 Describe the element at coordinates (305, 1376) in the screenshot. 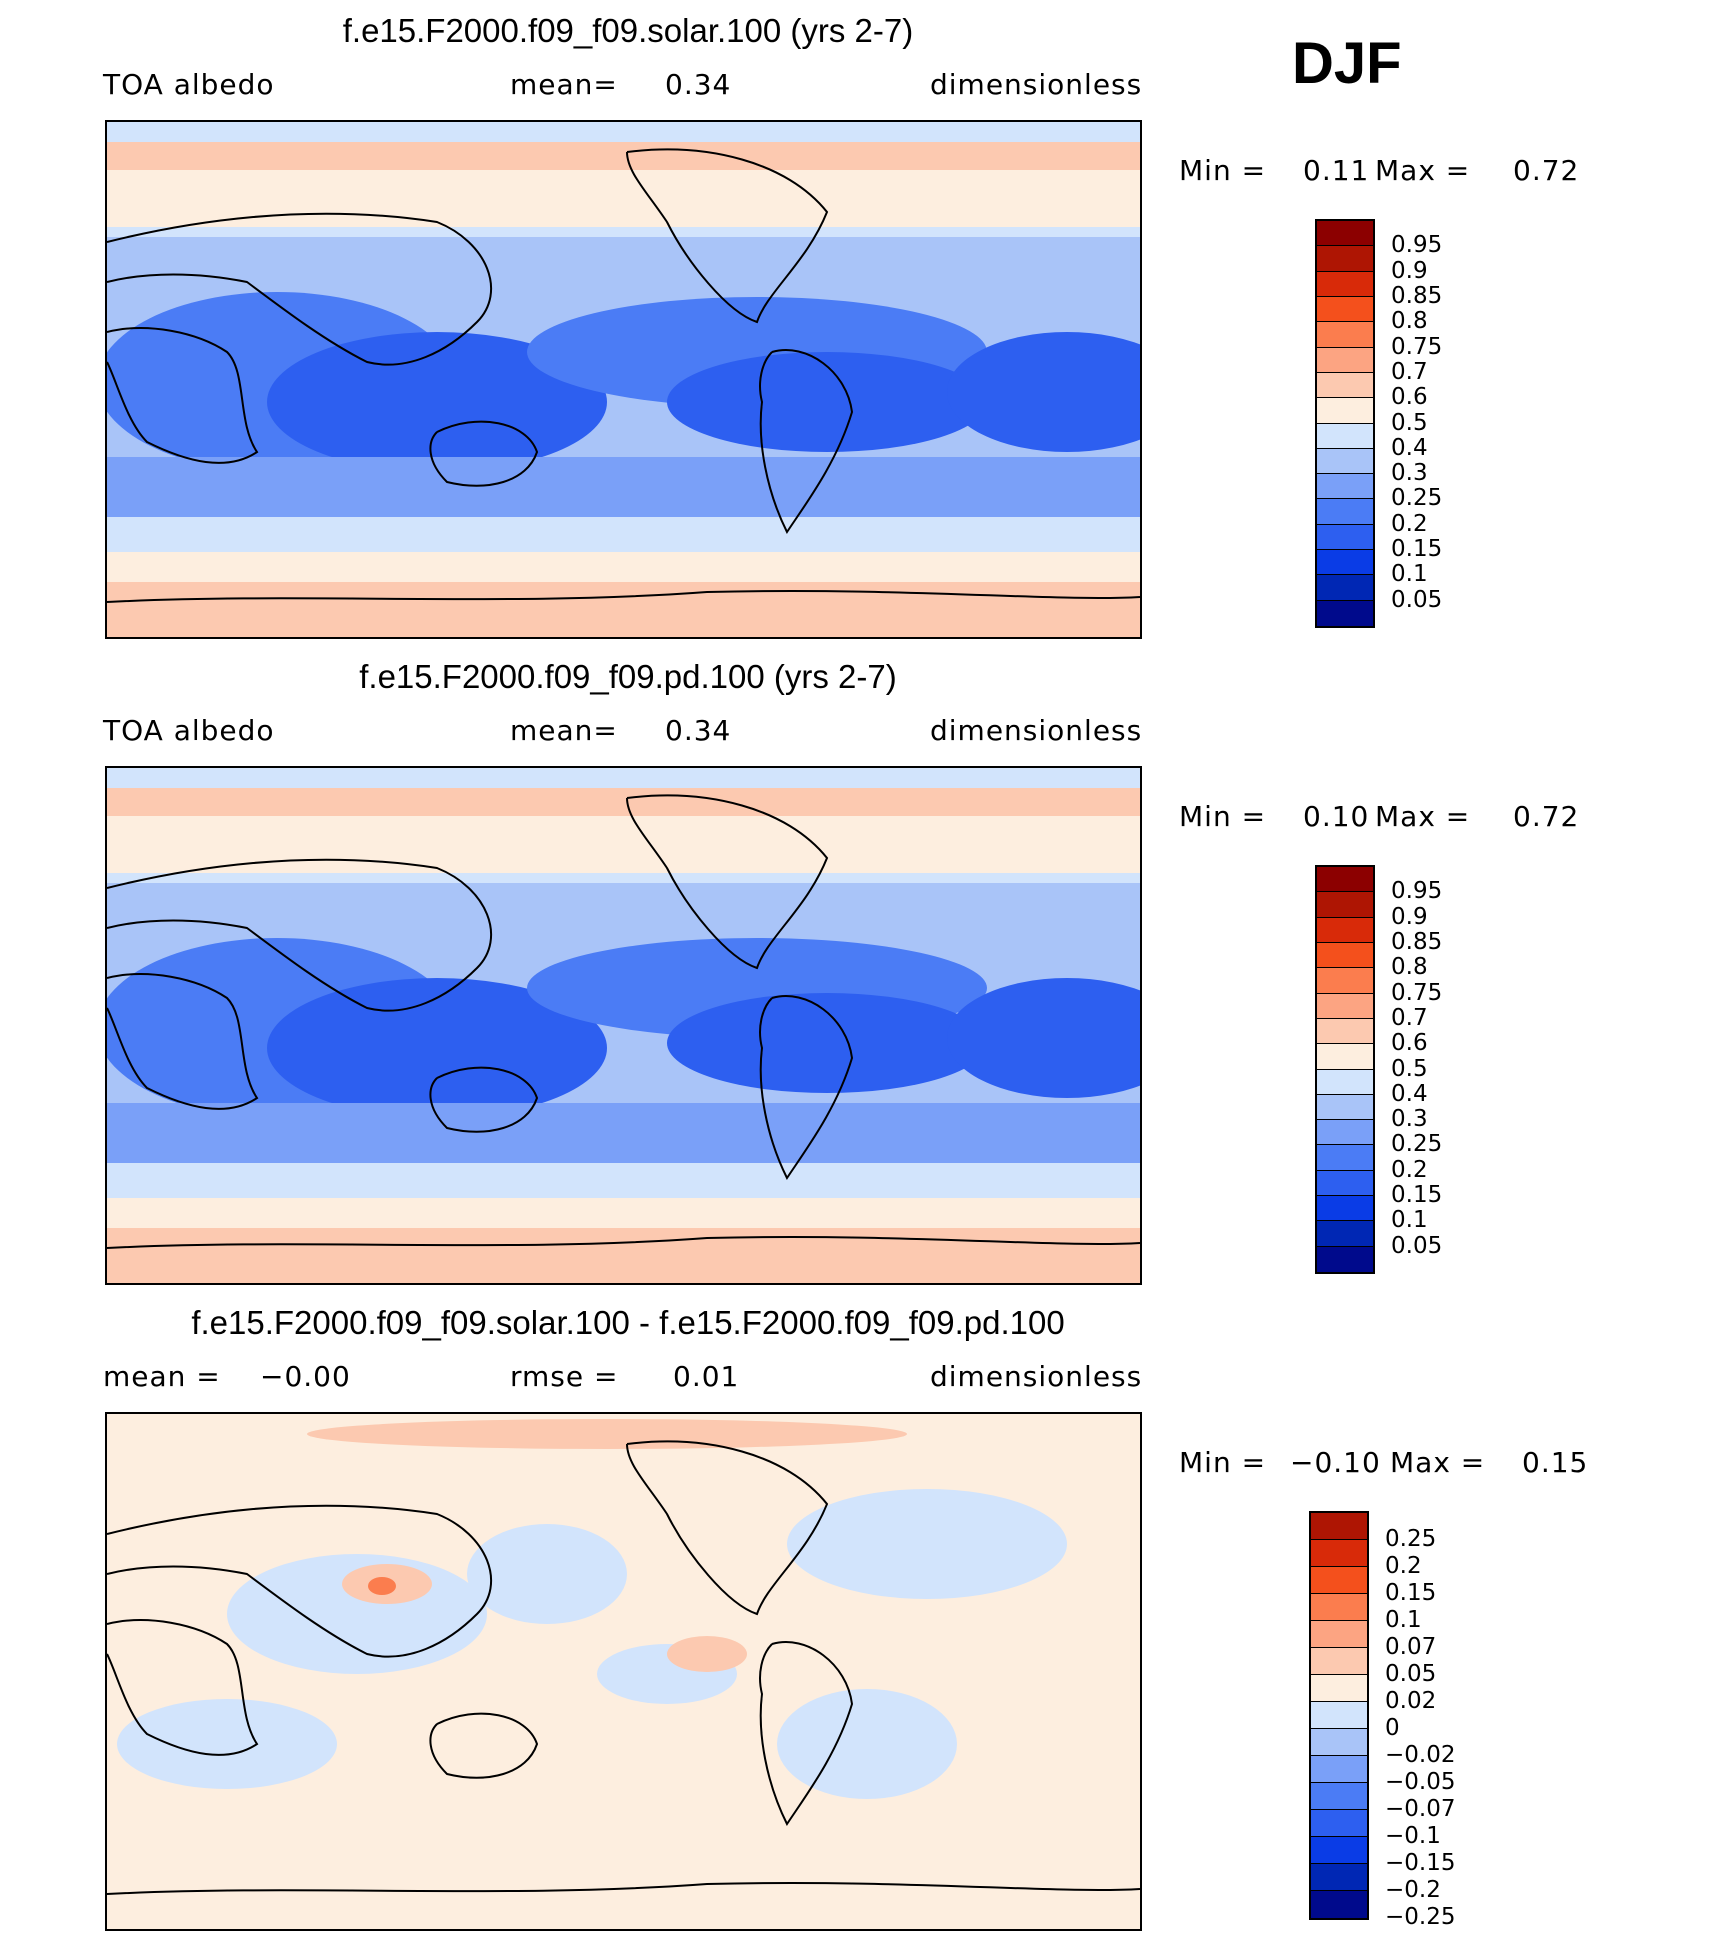

I see `panel-3-mean-value: −0.00` at that location.